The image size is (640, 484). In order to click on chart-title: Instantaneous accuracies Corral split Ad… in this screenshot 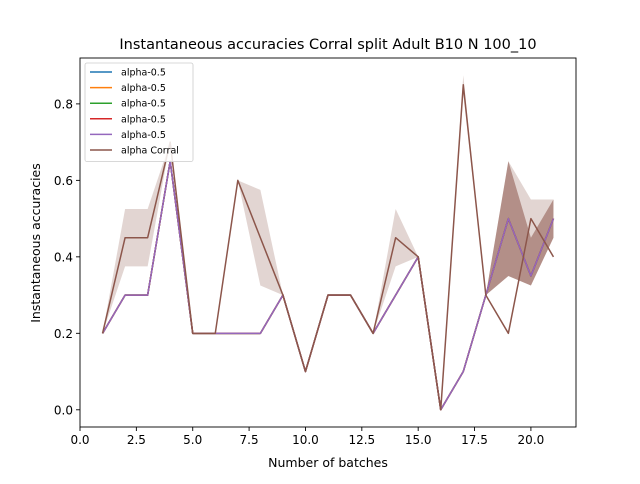, I will do `click(327, 45)`.